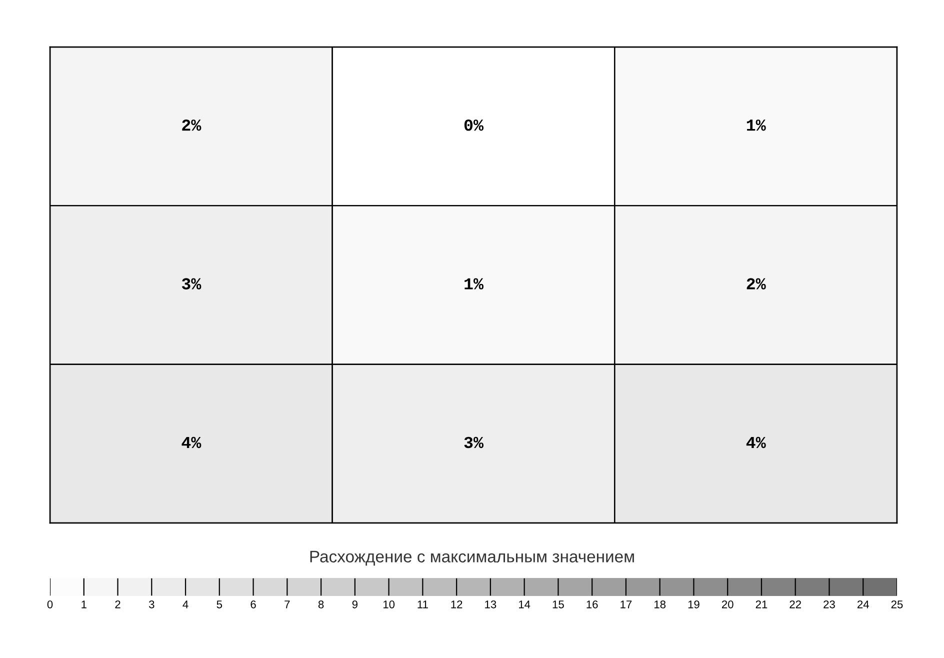 The width and height of the screenshot is (944, 658). I want to click on color-bar-label: 8, so click(321, 604).